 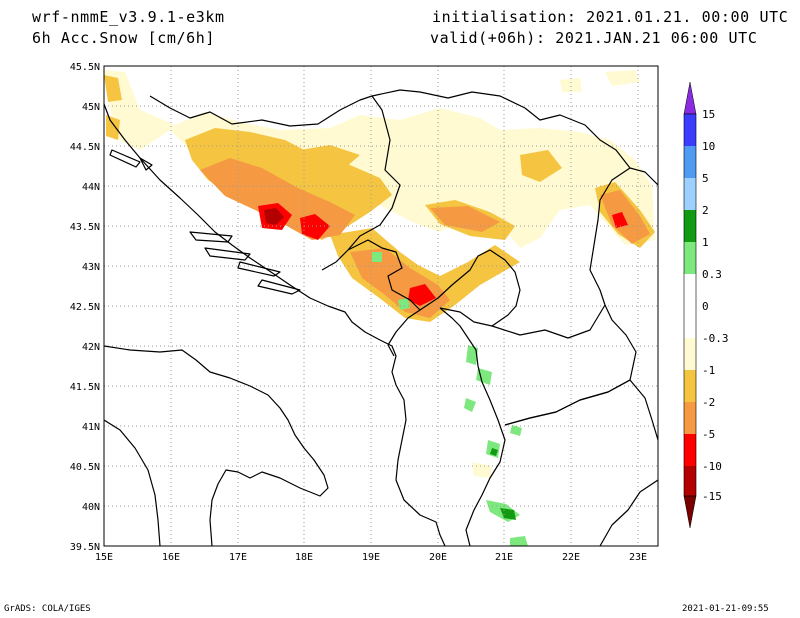 What do you see at coordinates (712, 466) in the screenshot?
I see `colorbar-label: -10` at bounding box center [712, 466].